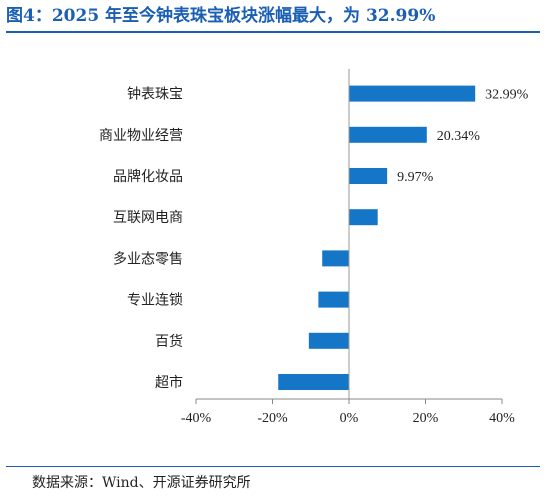  What do you see at coordinates (459, 136) in the screenshot?
I see `data-label: 20.34%` at bounding box center [459, 136].